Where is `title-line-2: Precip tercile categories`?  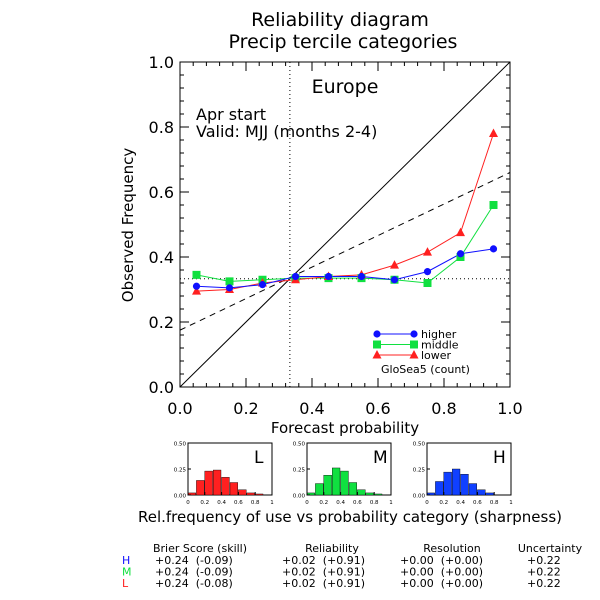
title-line-2: Precip tercile categories is located at coordinates (343, 42).